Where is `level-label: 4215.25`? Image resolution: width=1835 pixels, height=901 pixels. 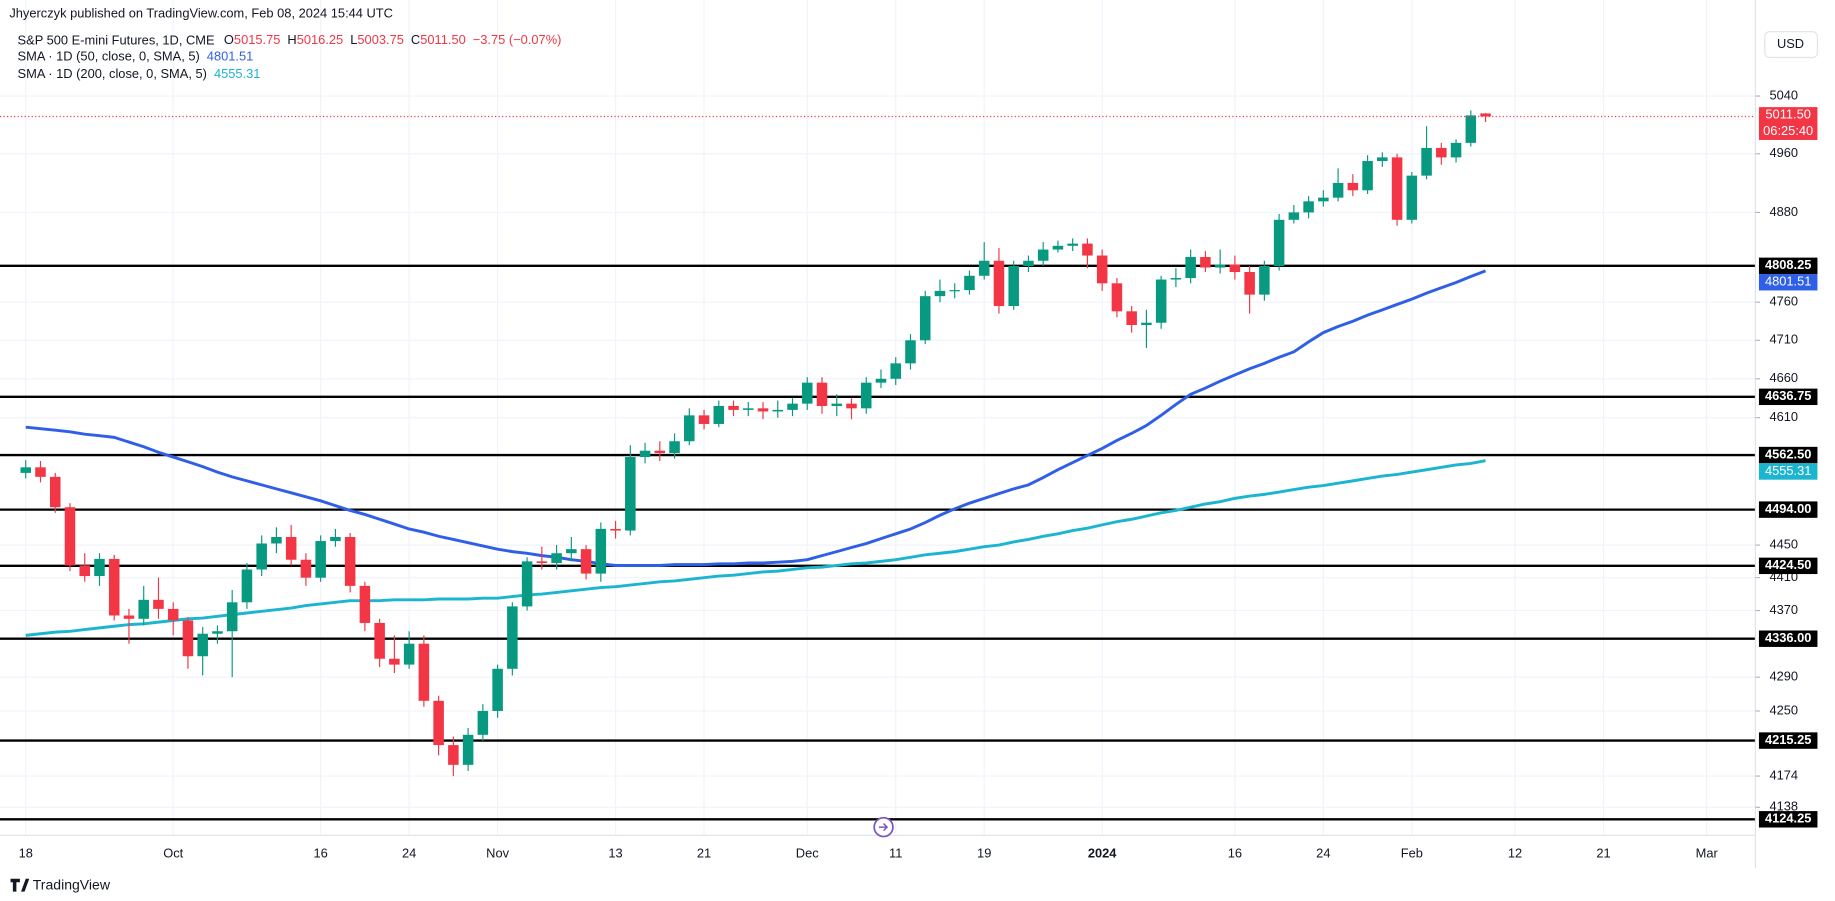
level-label: 4215.25 is located at coordinates (1788, 739).